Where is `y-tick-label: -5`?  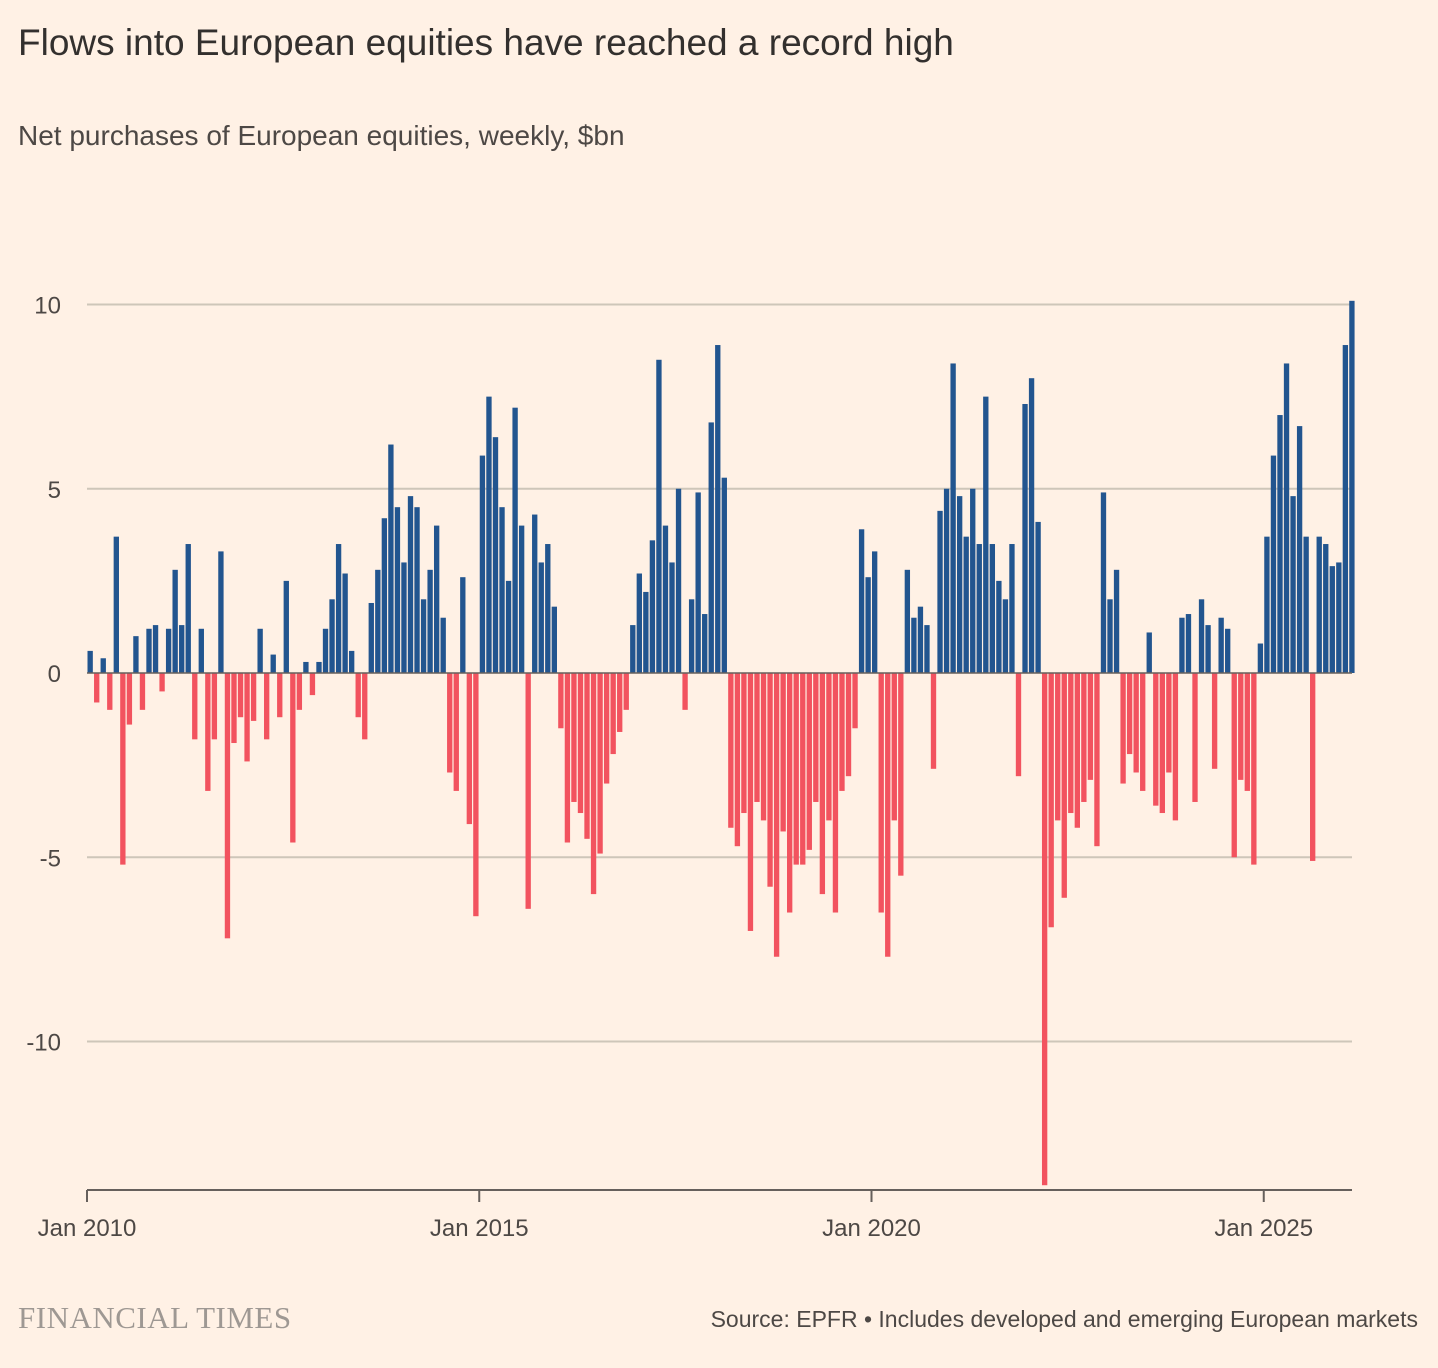
y-tick-label: -5 is located at coordinates (50, 858).